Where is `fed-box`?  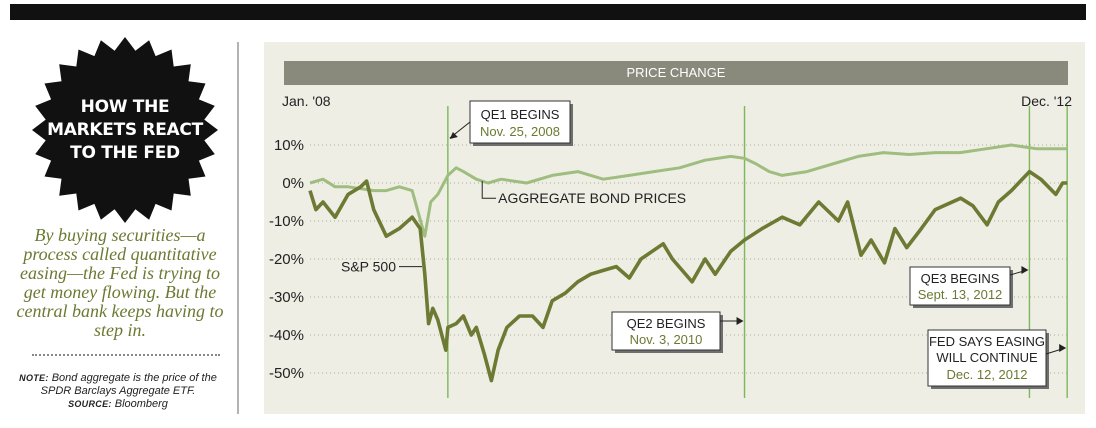
fed-box is located at coordinates (987, 358).